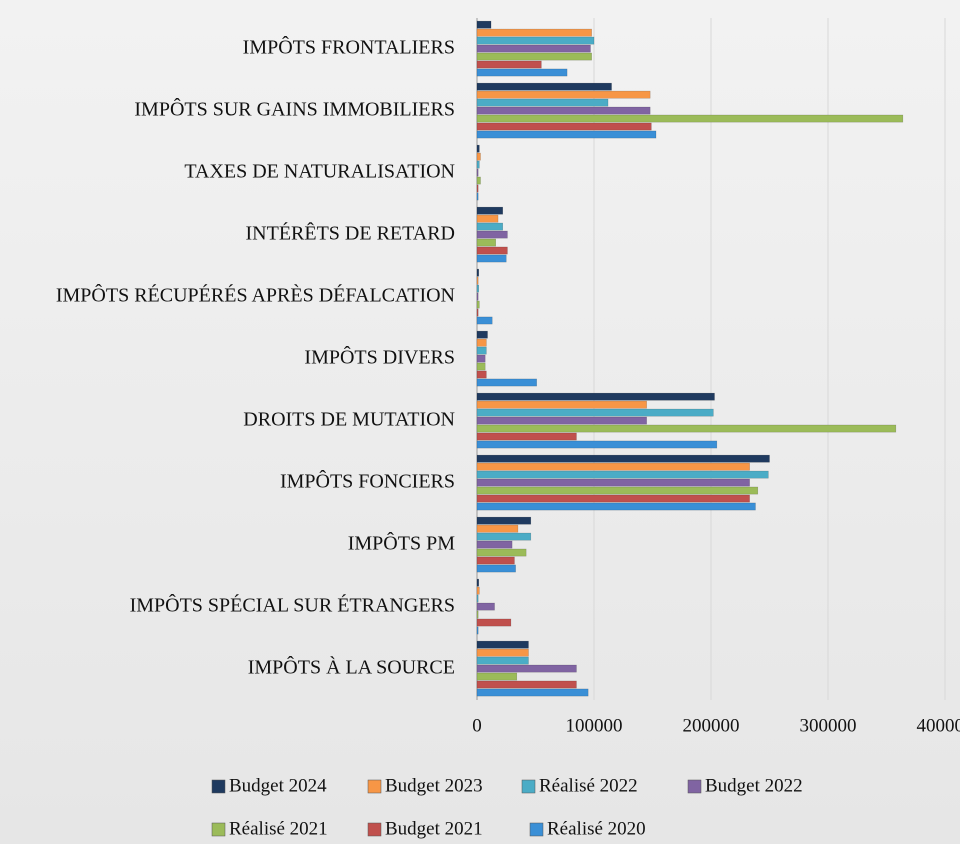  I want to click on legend-label: Budget 2023, so click(434, 785).